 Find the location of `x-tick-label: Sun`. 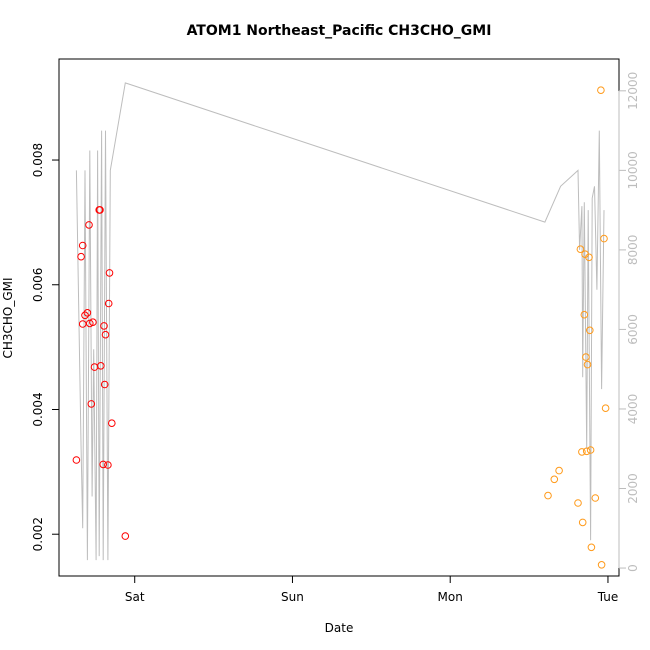

x-tick-label: Sun is located at coordinates (292, 597).